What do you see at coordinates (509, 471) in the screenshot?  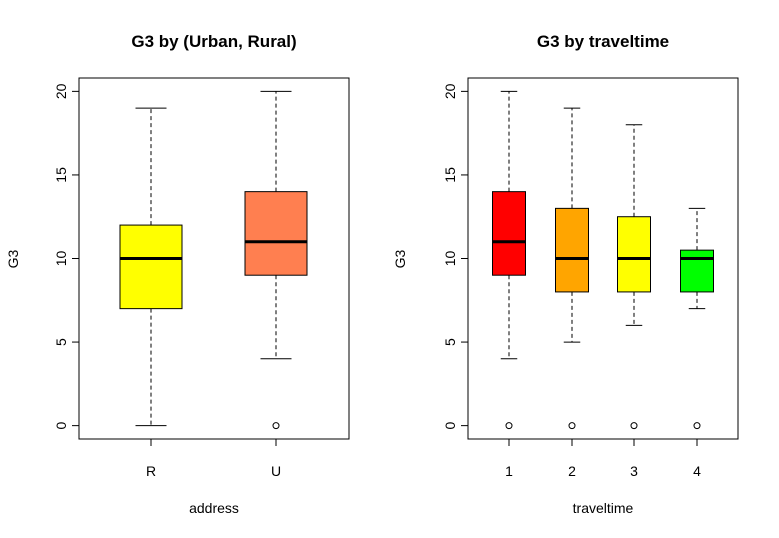 I see `x-tick-label: 1` at bounding box center [509, 471].